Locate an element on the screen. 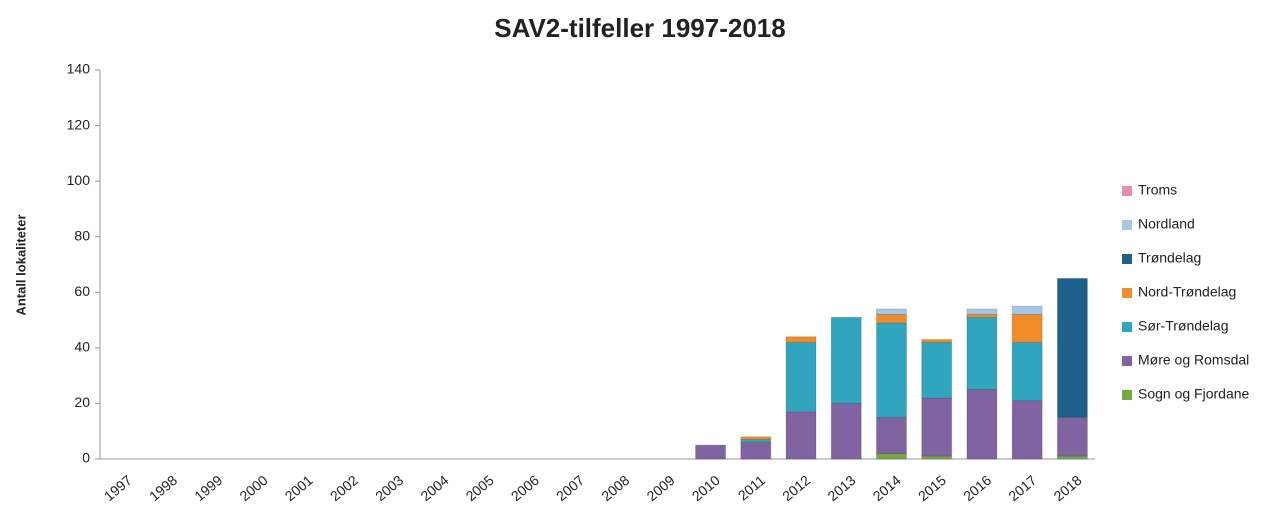 This screenshot has width=1274, height=516. y-tick-label: 100 is located at coordinates (79, 180).